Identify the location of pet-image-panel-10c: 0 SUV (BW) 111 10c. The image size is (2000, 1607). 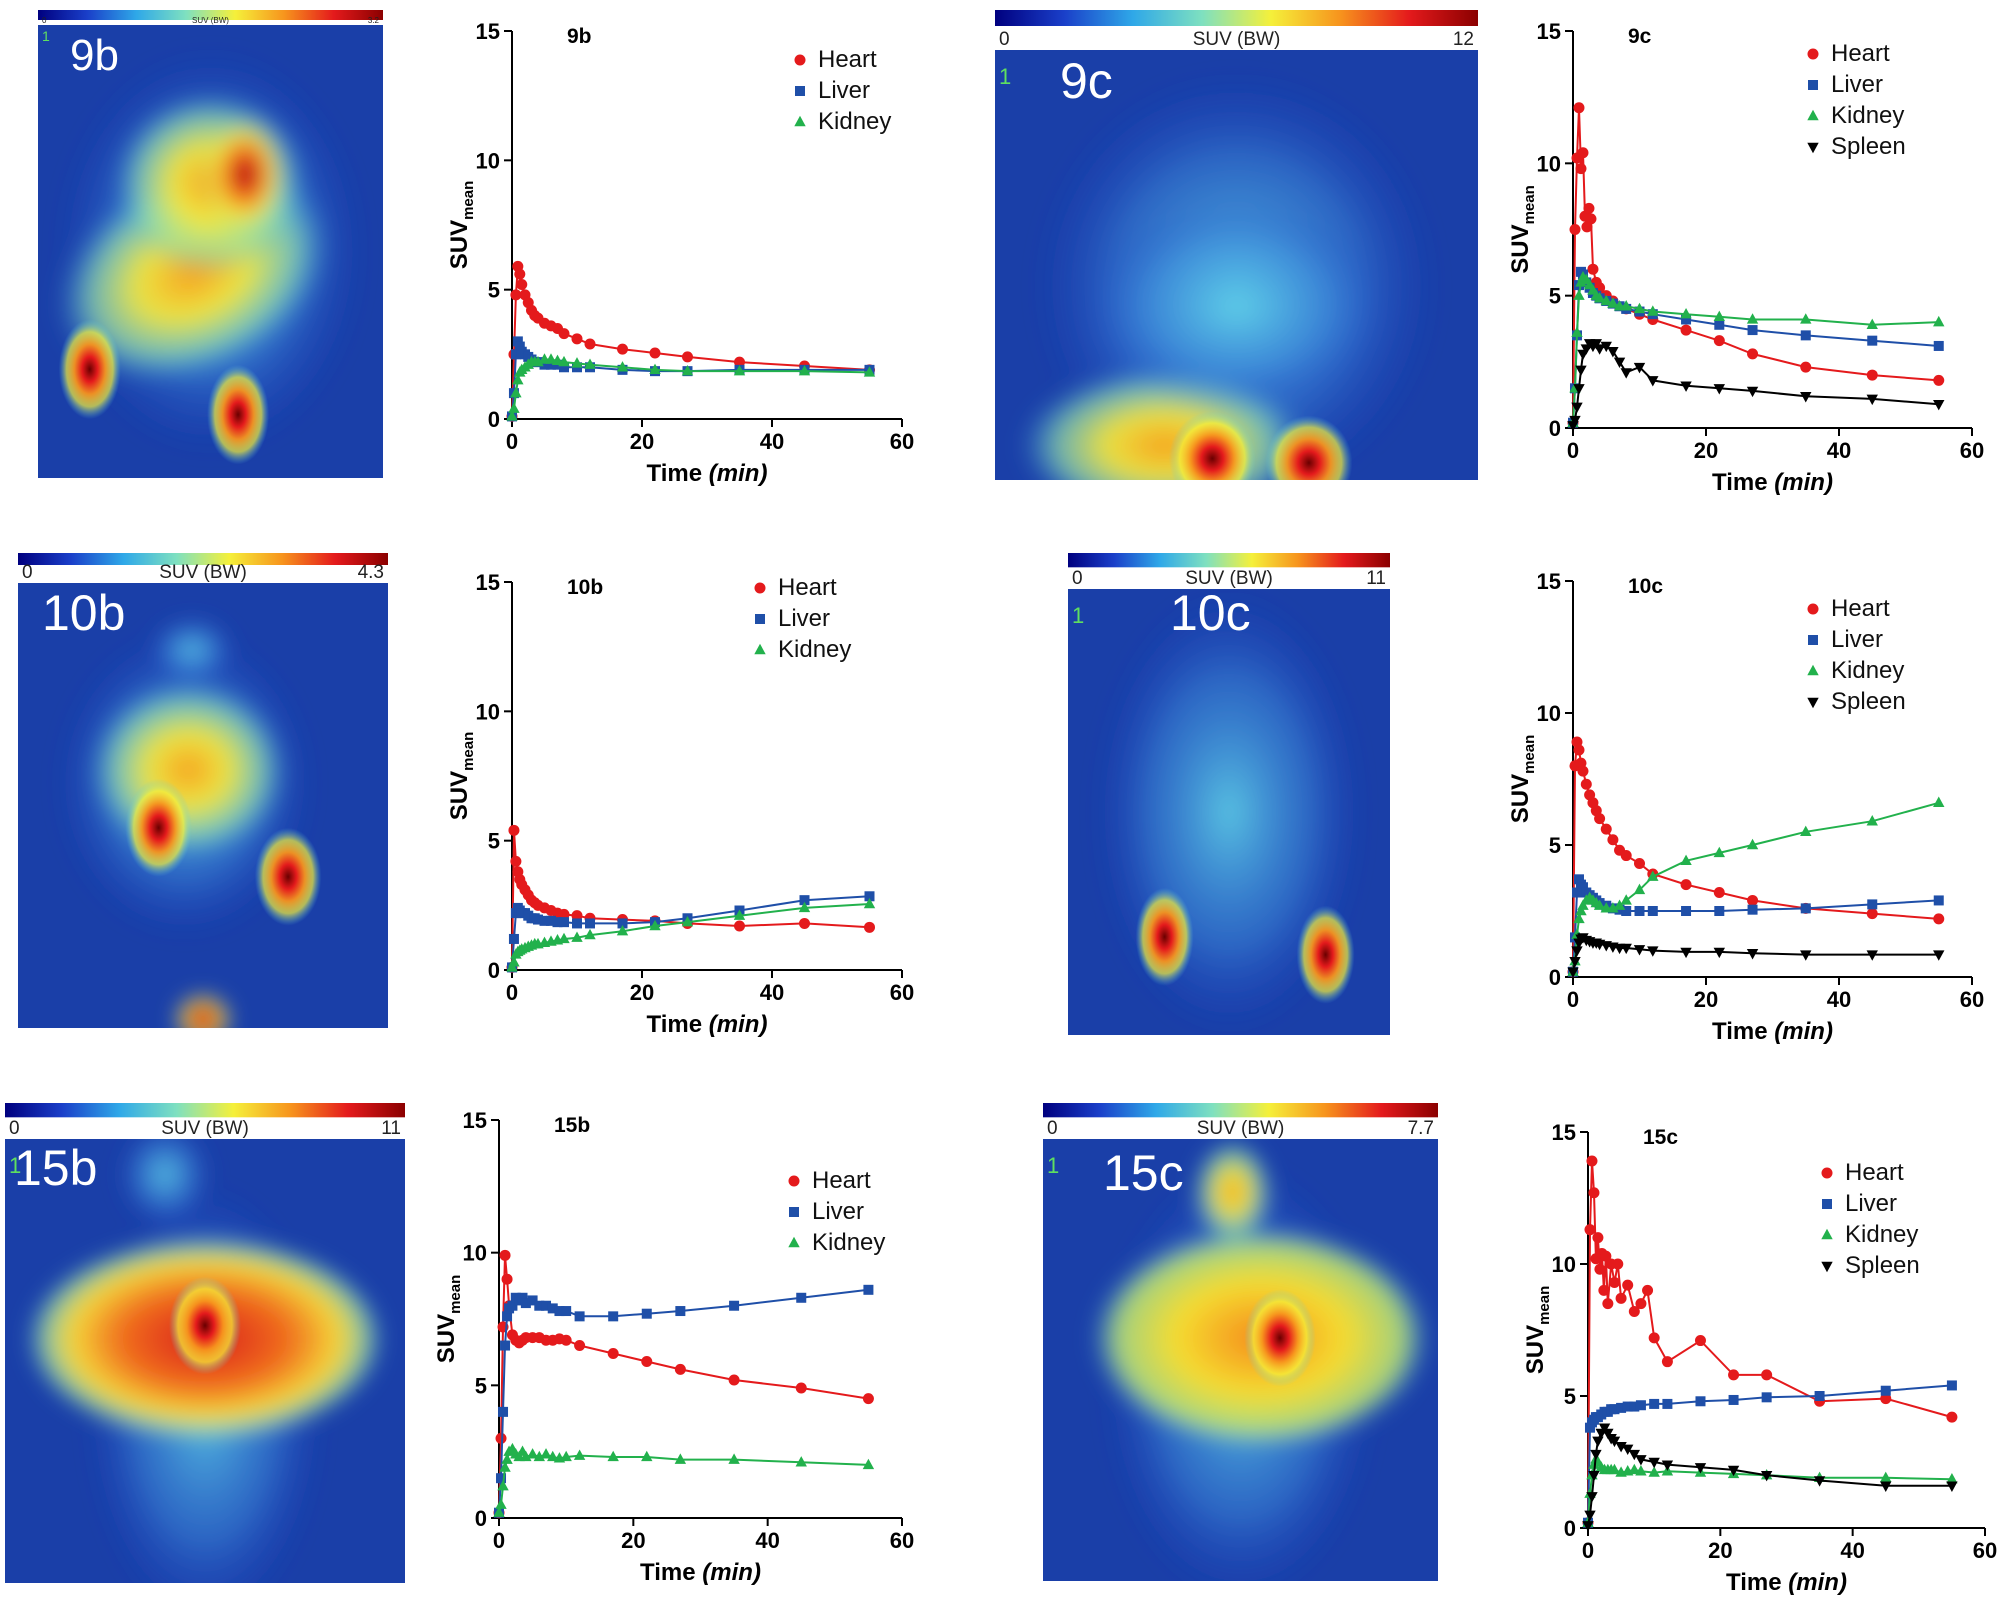
(1229, 794).